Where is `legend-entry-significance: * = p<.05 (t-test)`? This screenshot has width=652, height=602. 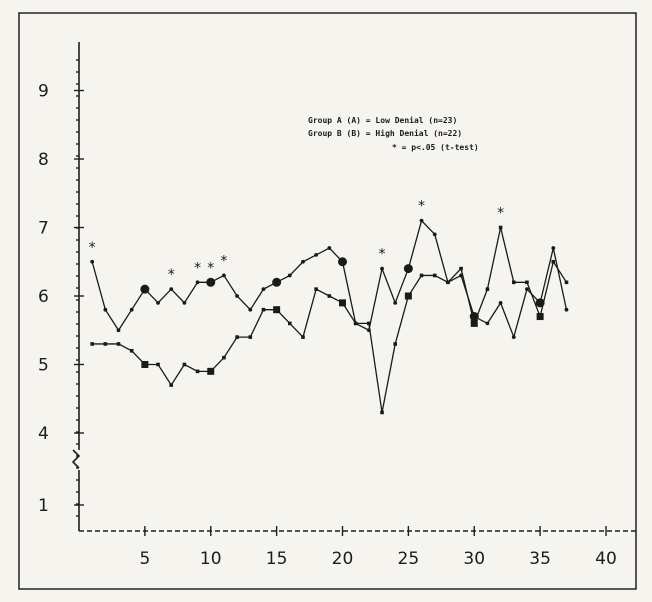
legend-entry-significance: * = p<.05 (t-test) is located at coordinates (435, 147).